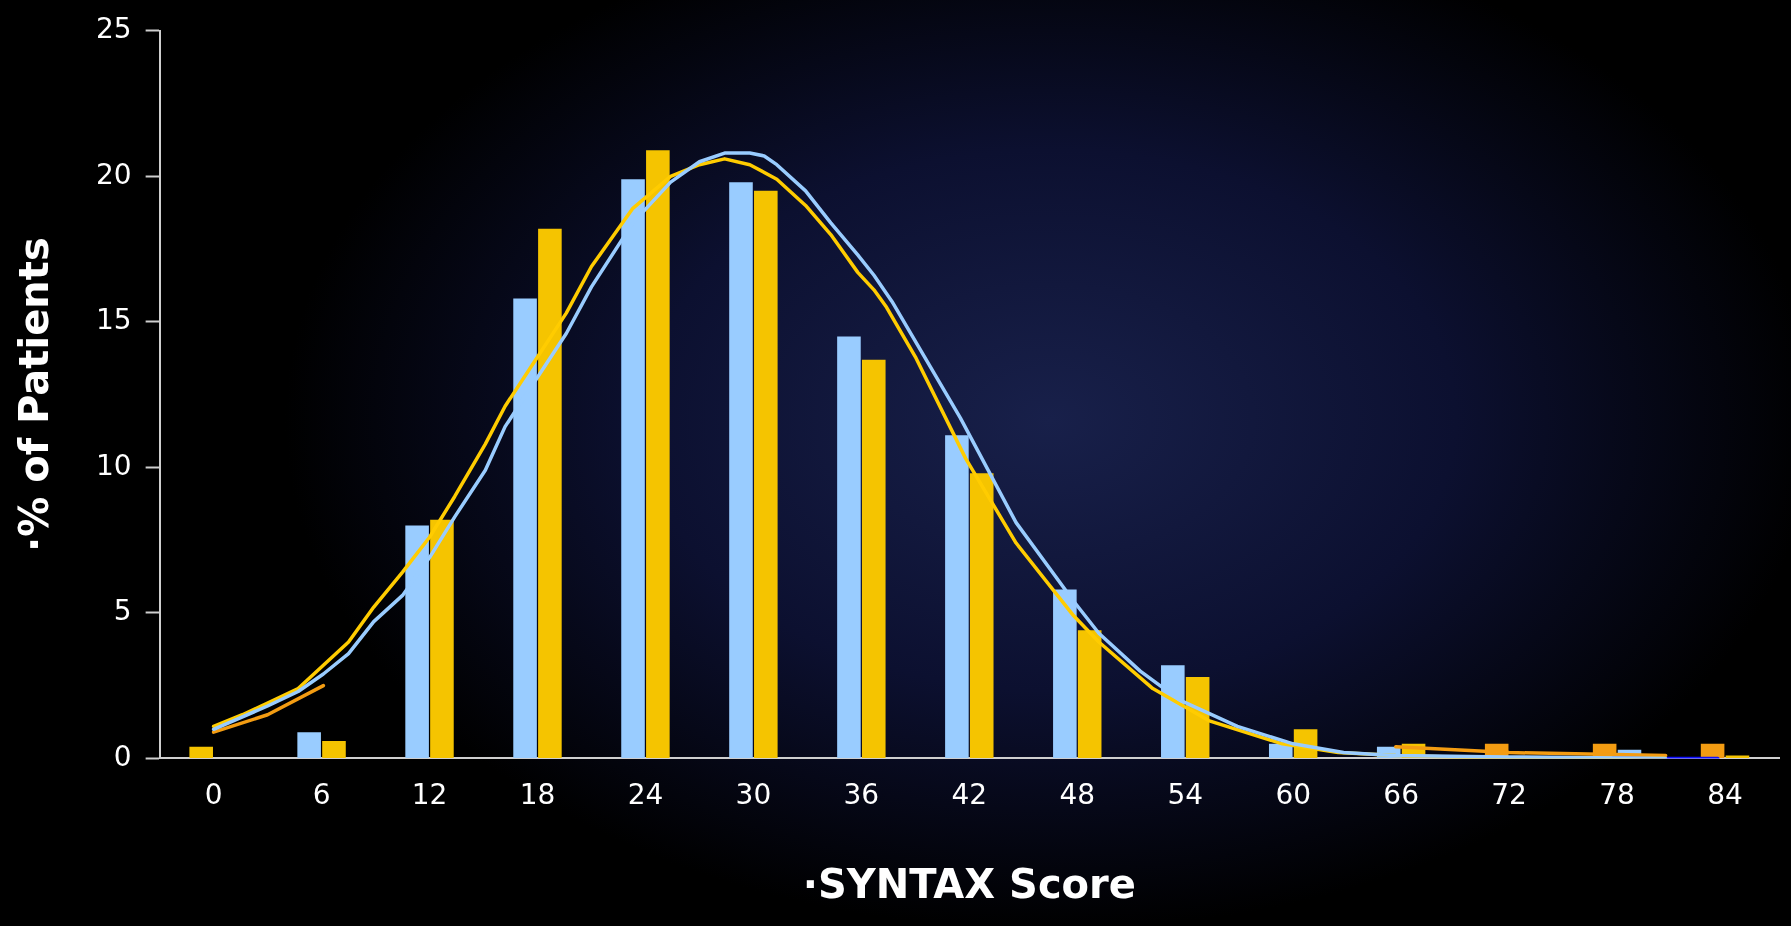 Image resolution: width=1791 pixels, height=926 pixels. What do you see at coordinates (969, 884) in the screenshot?
I see `x-axis-title: ·SYNTAX Score` at bounding box center [969, 884].